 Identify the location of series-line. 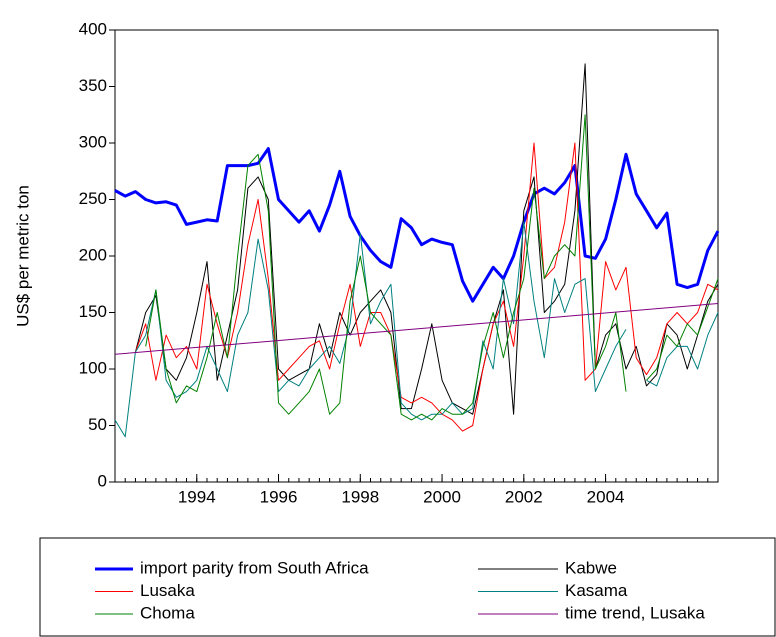
(416, 329).